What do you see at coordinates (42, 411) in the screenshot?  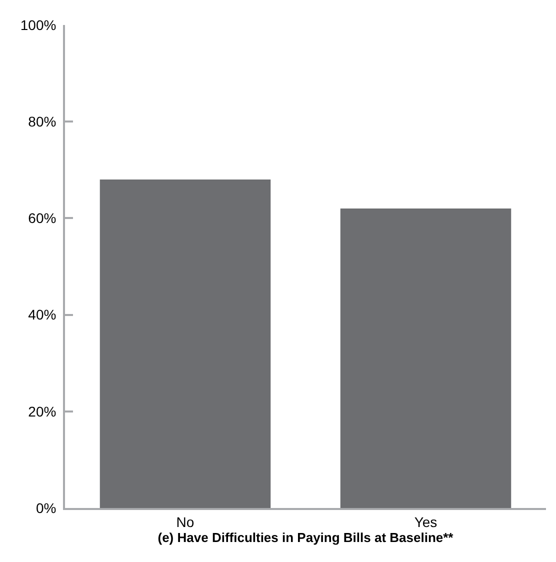 I see `y-tick-label: 20%` at bounding box center [42, 411].